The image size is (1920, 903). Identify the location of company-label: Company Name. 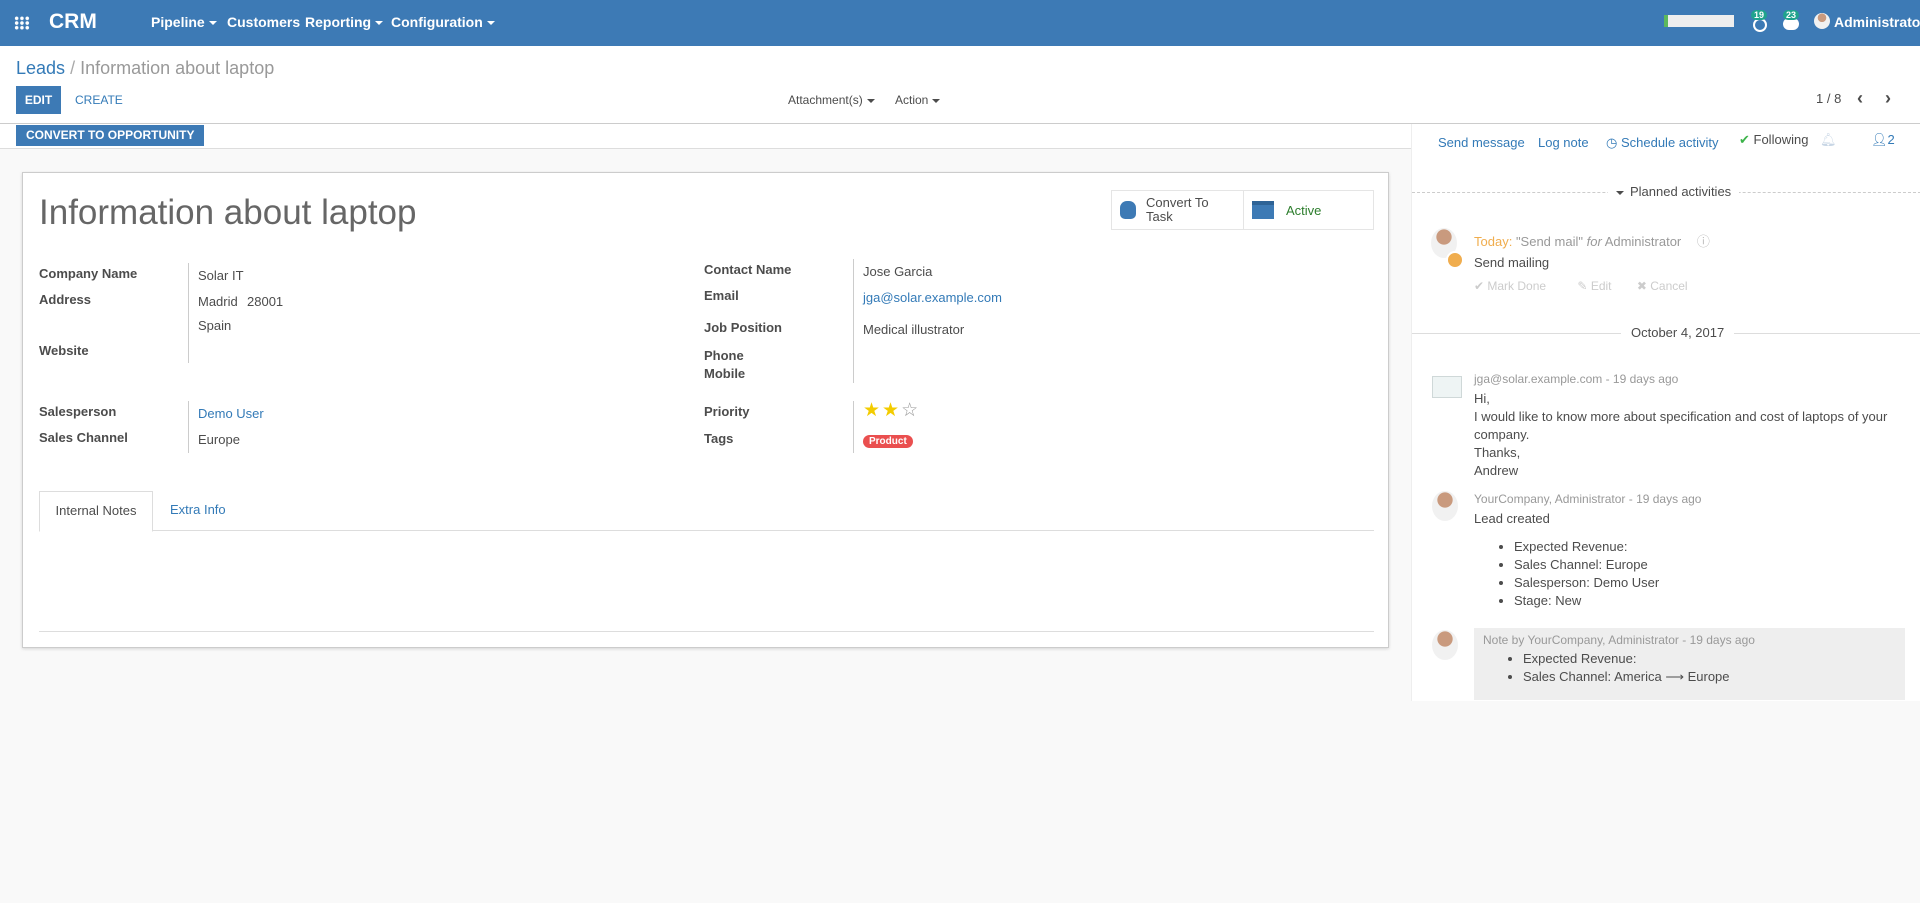
(88, 273).